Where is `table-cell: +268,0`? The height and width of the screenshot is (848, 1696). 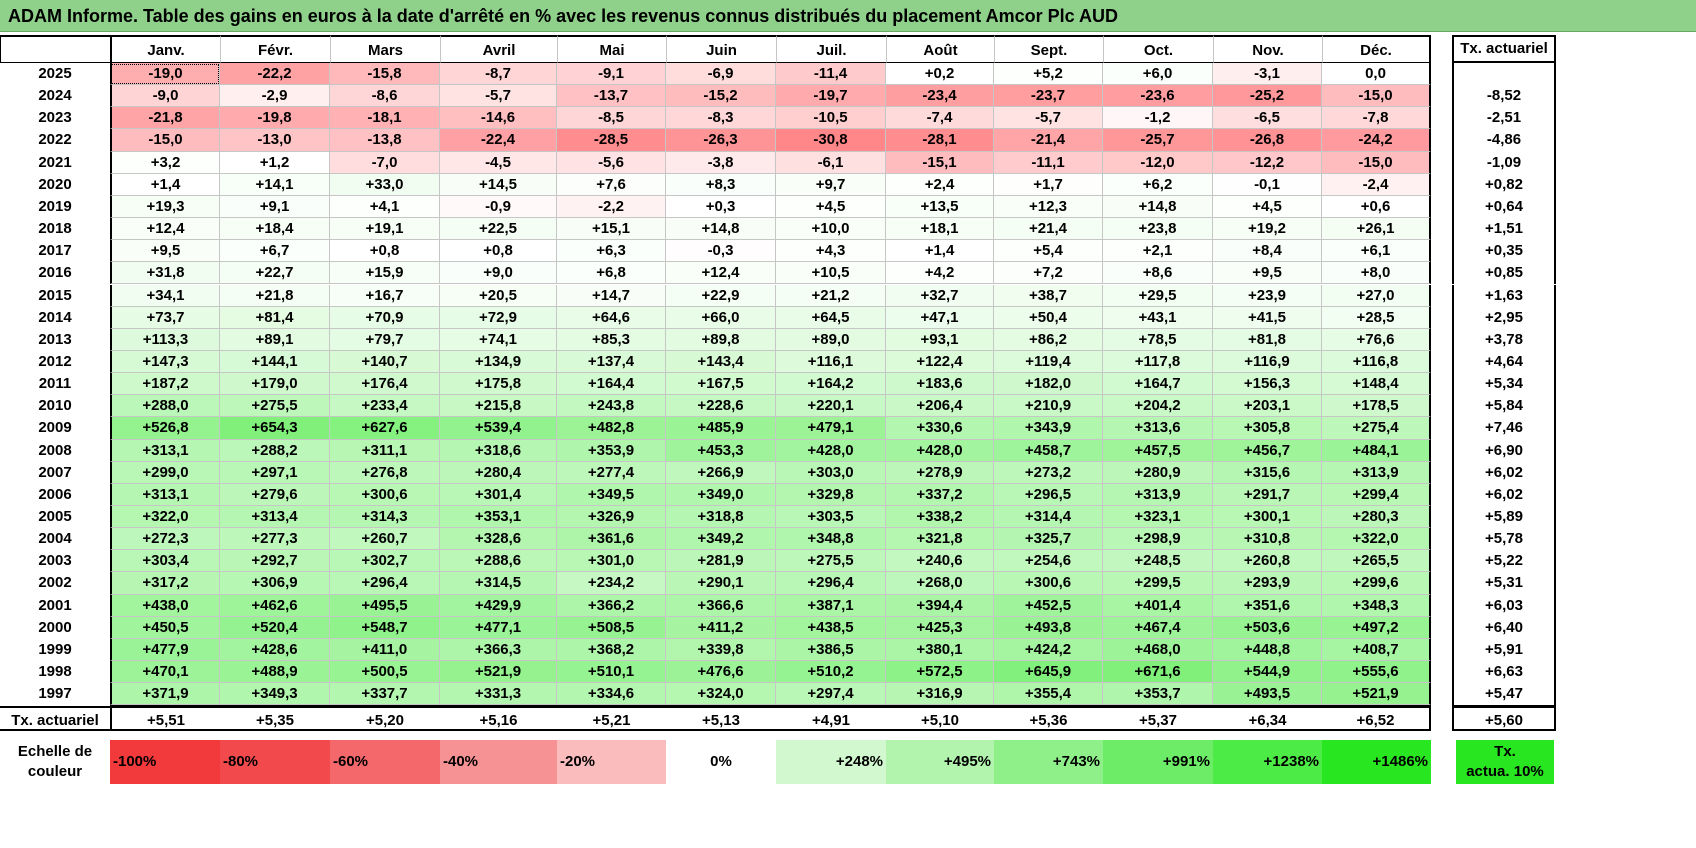 table-cell: +268,0 is located at coordinates (940, 583).